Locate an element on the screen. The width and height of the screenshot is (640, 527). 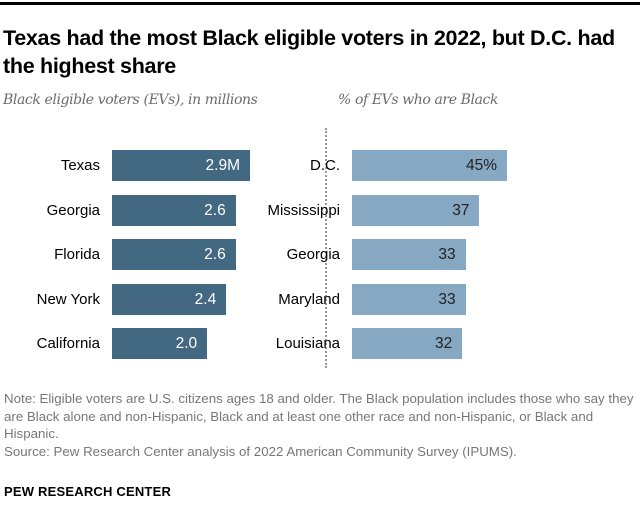
category-label: Texas is located at coordinates (80, 165).